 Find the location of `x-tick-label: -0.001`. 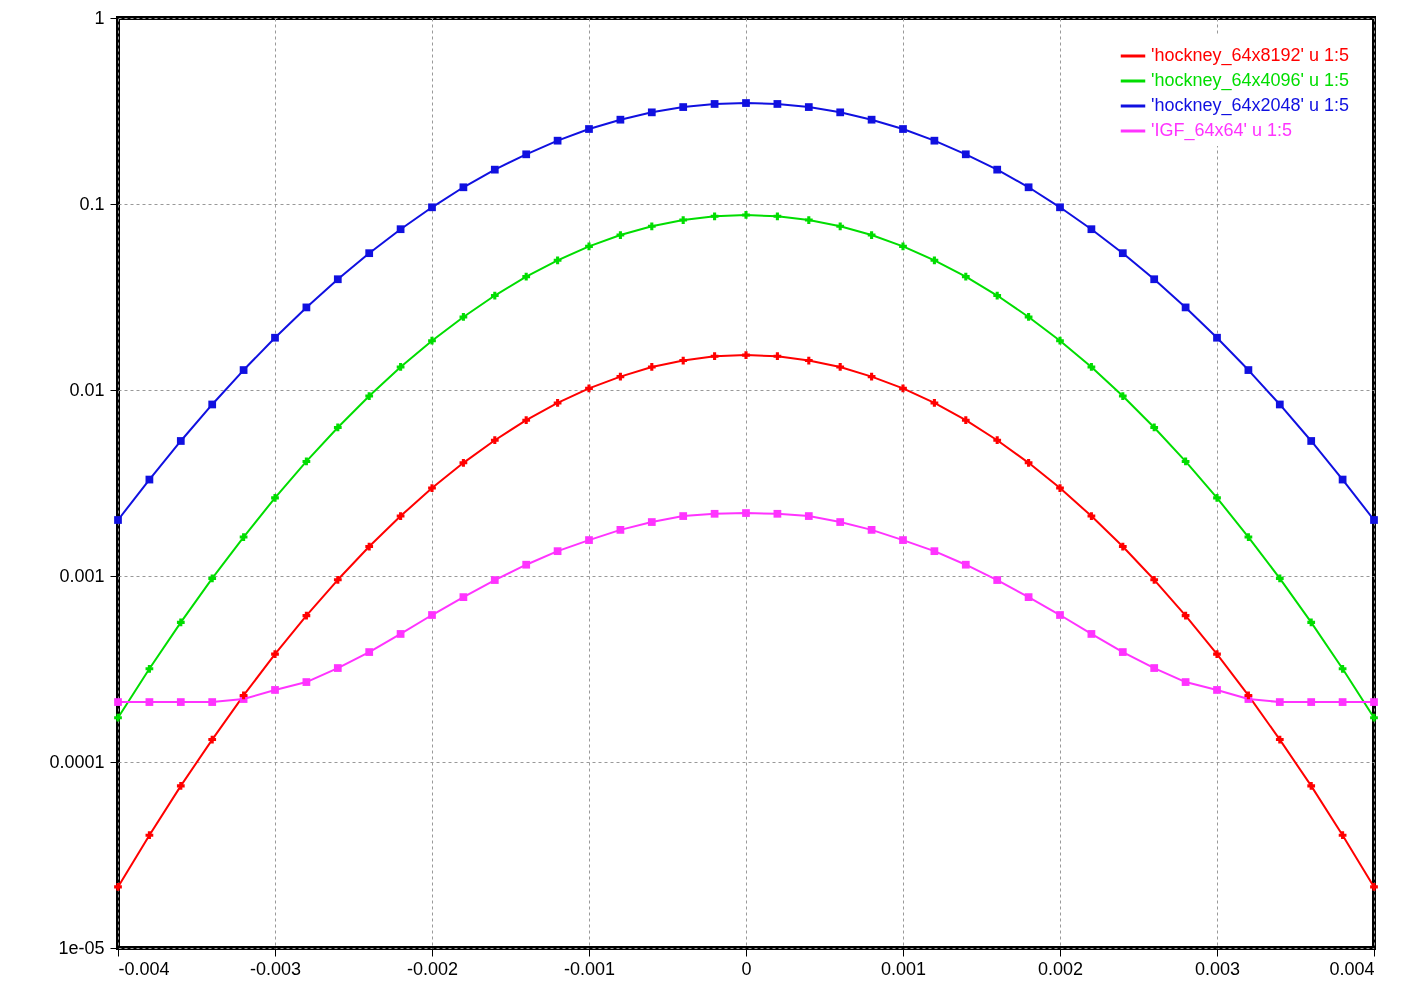

x-tick-label: -0.001 is located at coordinates (589, 968).